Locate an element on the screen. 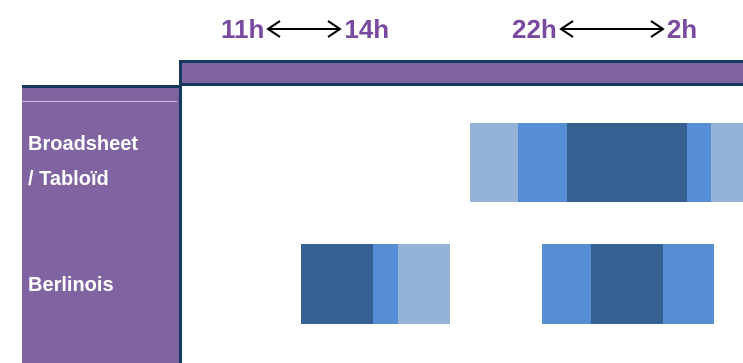  berlinois-midday-bar-segment-dark is located at coordinates (337, 284).